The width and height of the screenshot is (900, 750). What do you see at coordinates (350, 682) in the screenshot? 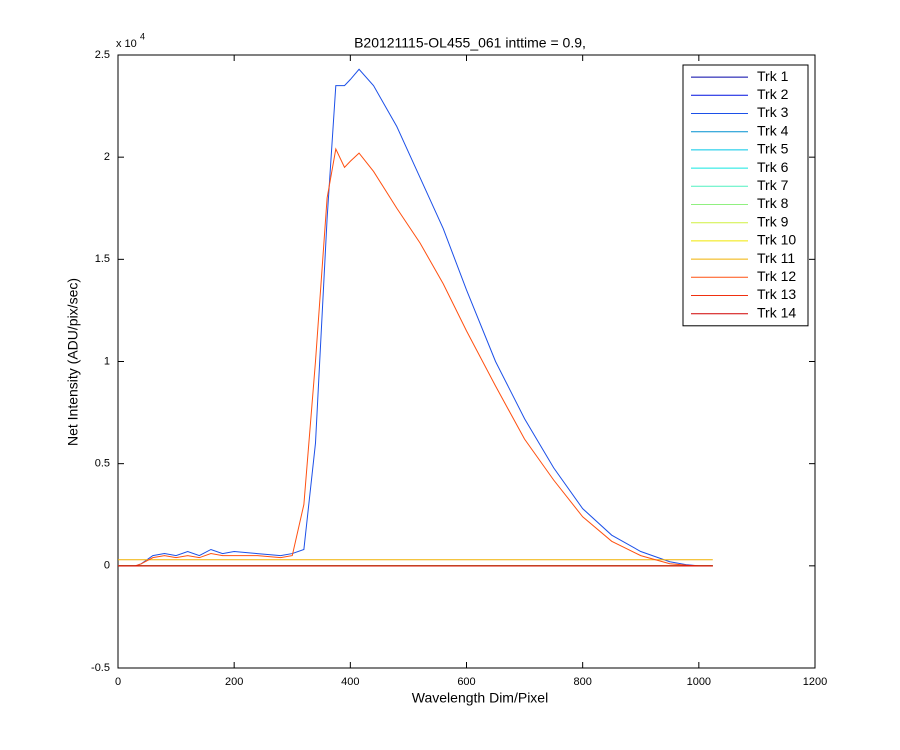
I see `x-tick-label: 400` at bounding box center [350, 682].